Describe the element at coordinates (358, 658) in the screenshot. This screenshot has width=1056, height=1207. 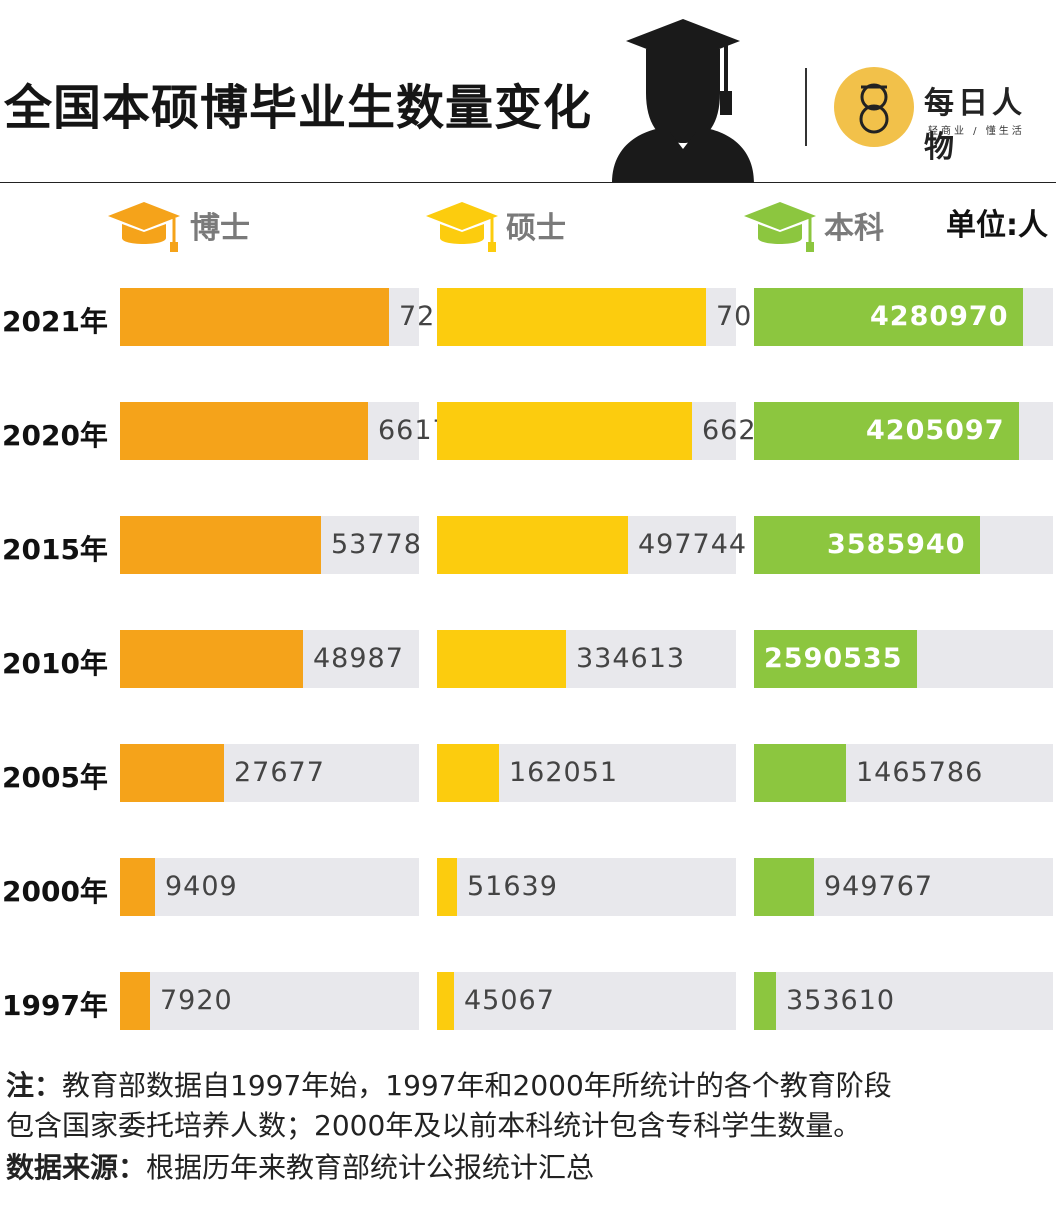
I see `doctor-value-label: 48987` at that location.